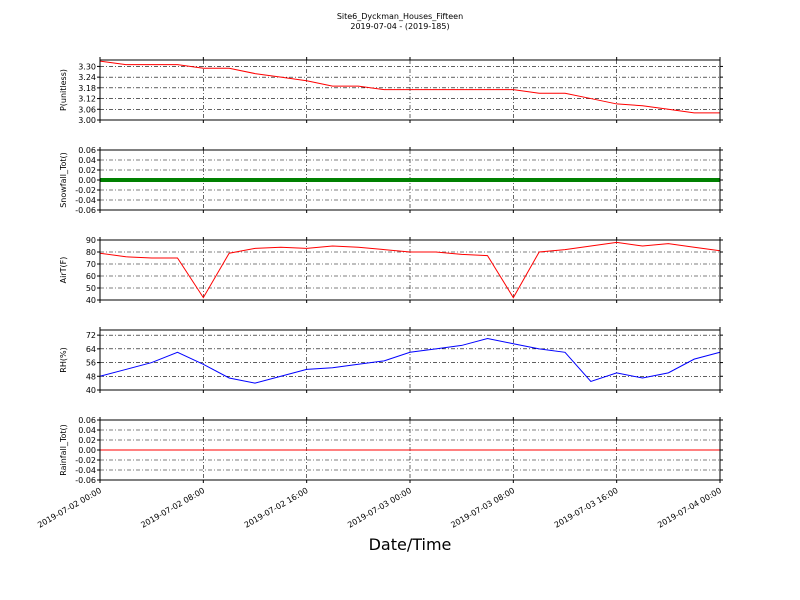  I want to click on y-tick-label: 90, so click(91, 240).